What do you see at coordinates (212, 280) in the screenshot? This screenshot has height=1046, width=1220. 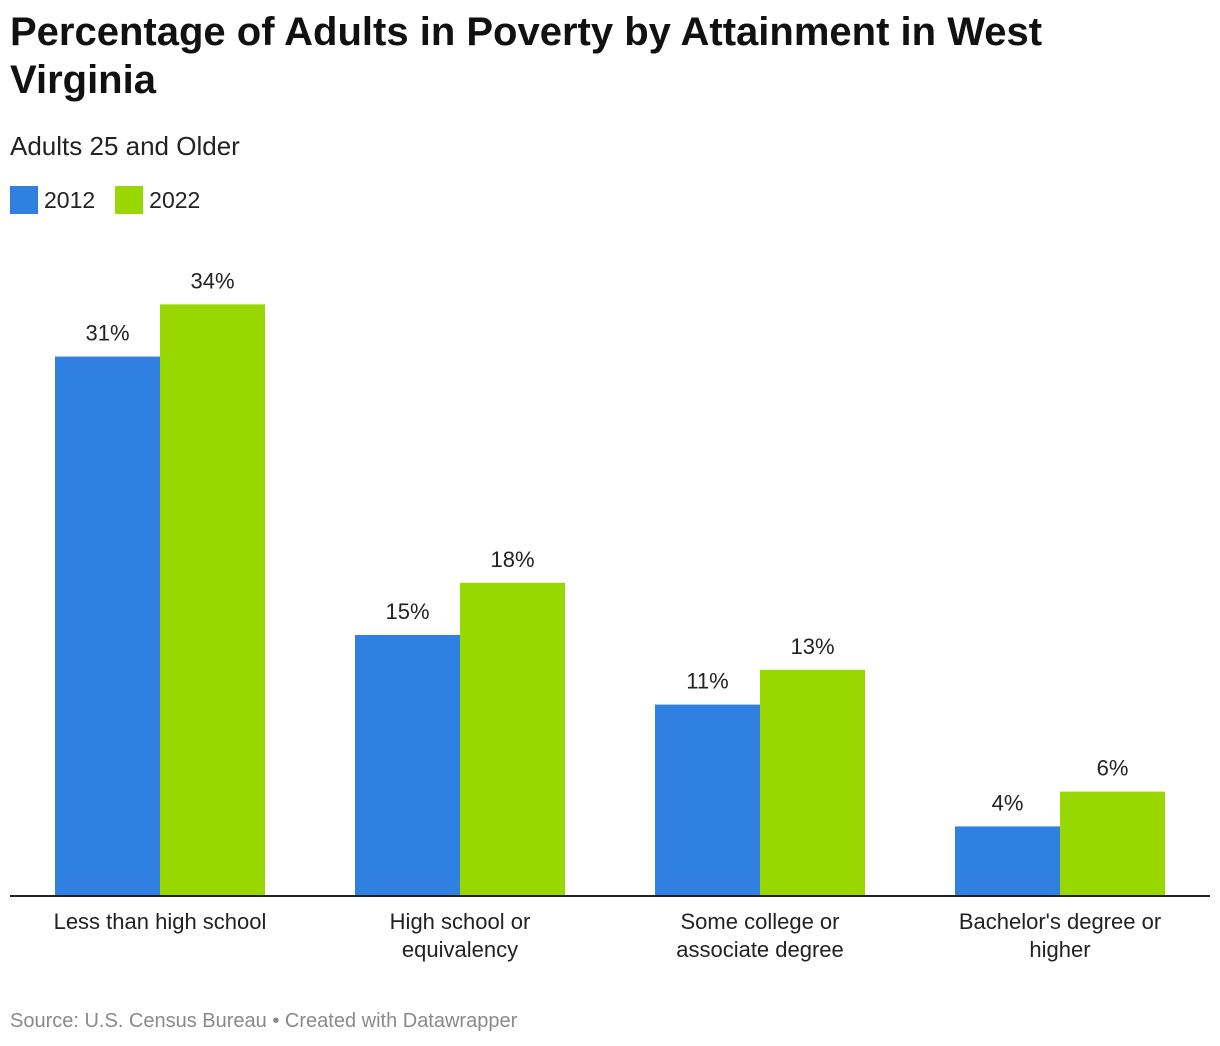 I see `data-label-2022-0: 34%` at bounding box center [212, 280].